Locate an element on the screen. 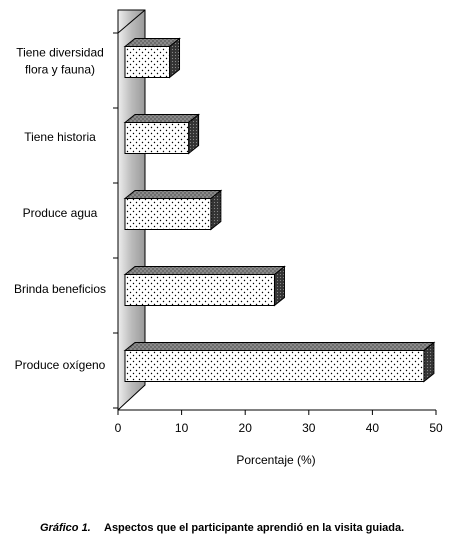  y-tick-label: Brinda beneficios is located at coordinates (60, 289).